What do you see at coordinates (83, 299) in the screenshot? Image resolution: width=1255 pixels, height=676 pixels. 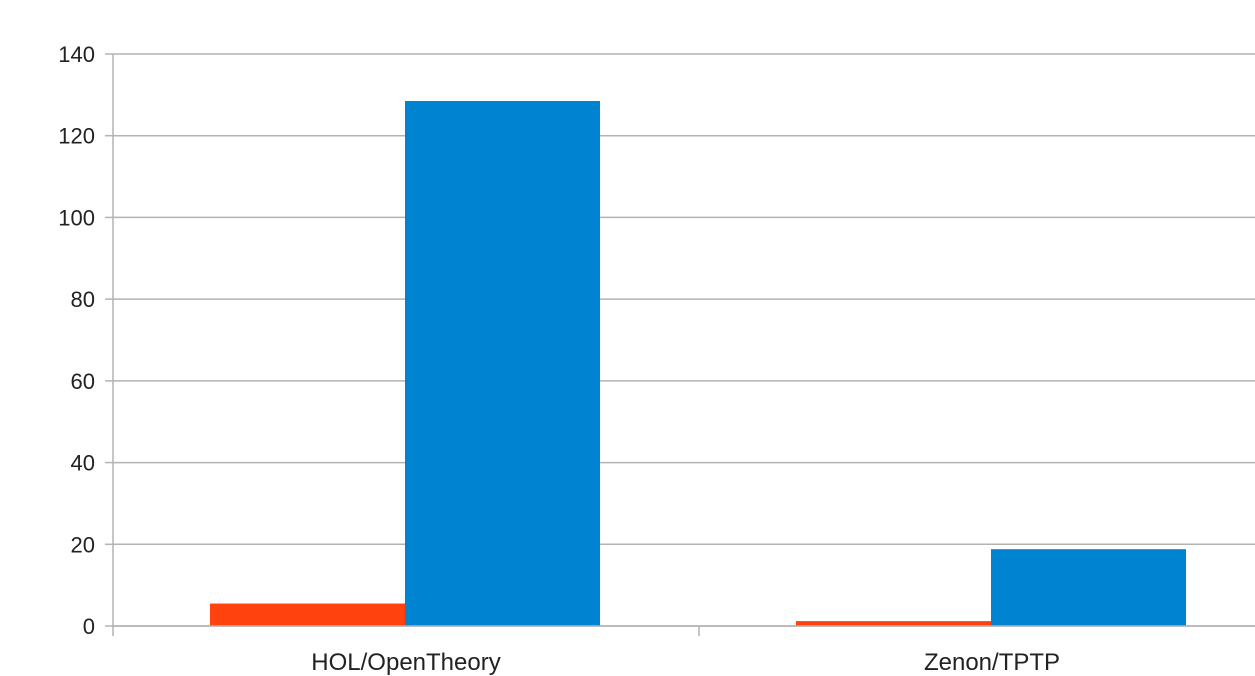 I see `y-tick-label: 80` at bounding box center [83, 299].